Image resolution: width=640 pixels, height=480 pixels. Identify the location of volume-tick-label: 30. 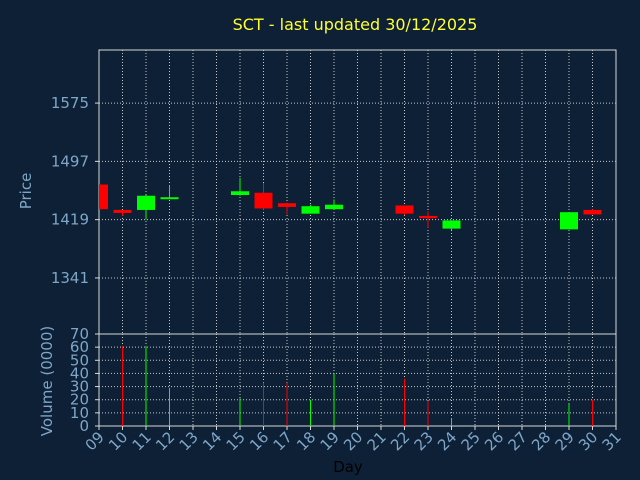
(79, 387).